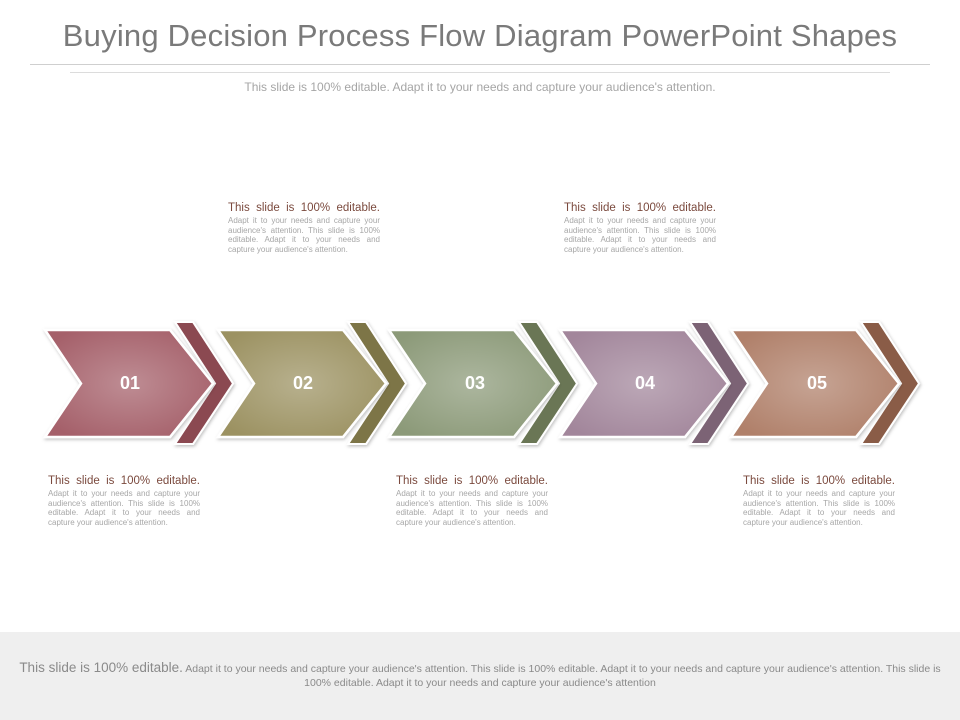  I want to click on step-4-chevron-back, so click(719, 383).